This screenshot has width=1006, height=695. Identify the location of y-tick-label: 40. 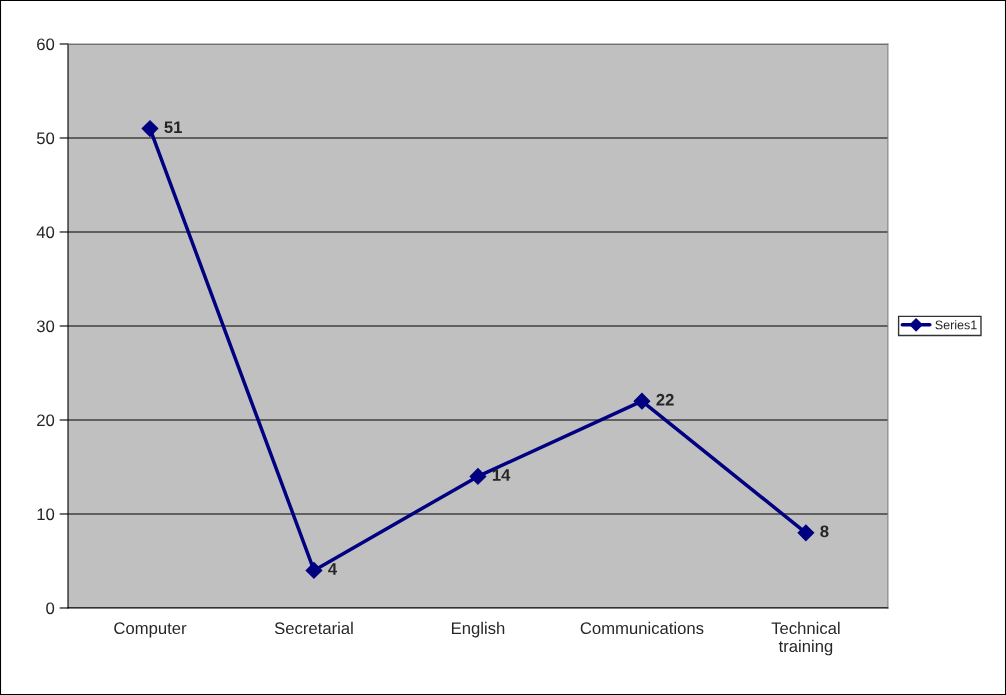
(45, 232).